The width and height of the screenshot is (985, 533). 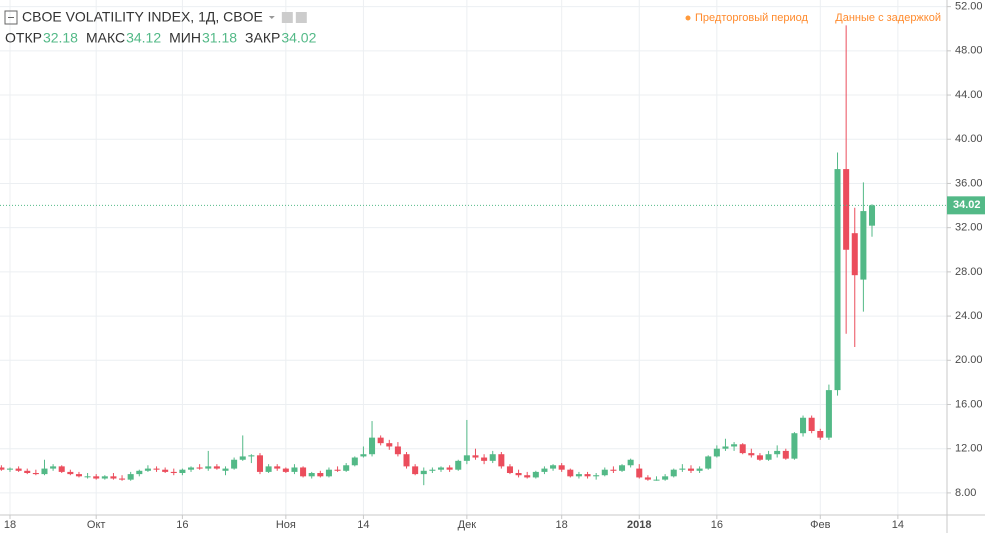 I want to click on source-icon, so click(x=301, y=17).